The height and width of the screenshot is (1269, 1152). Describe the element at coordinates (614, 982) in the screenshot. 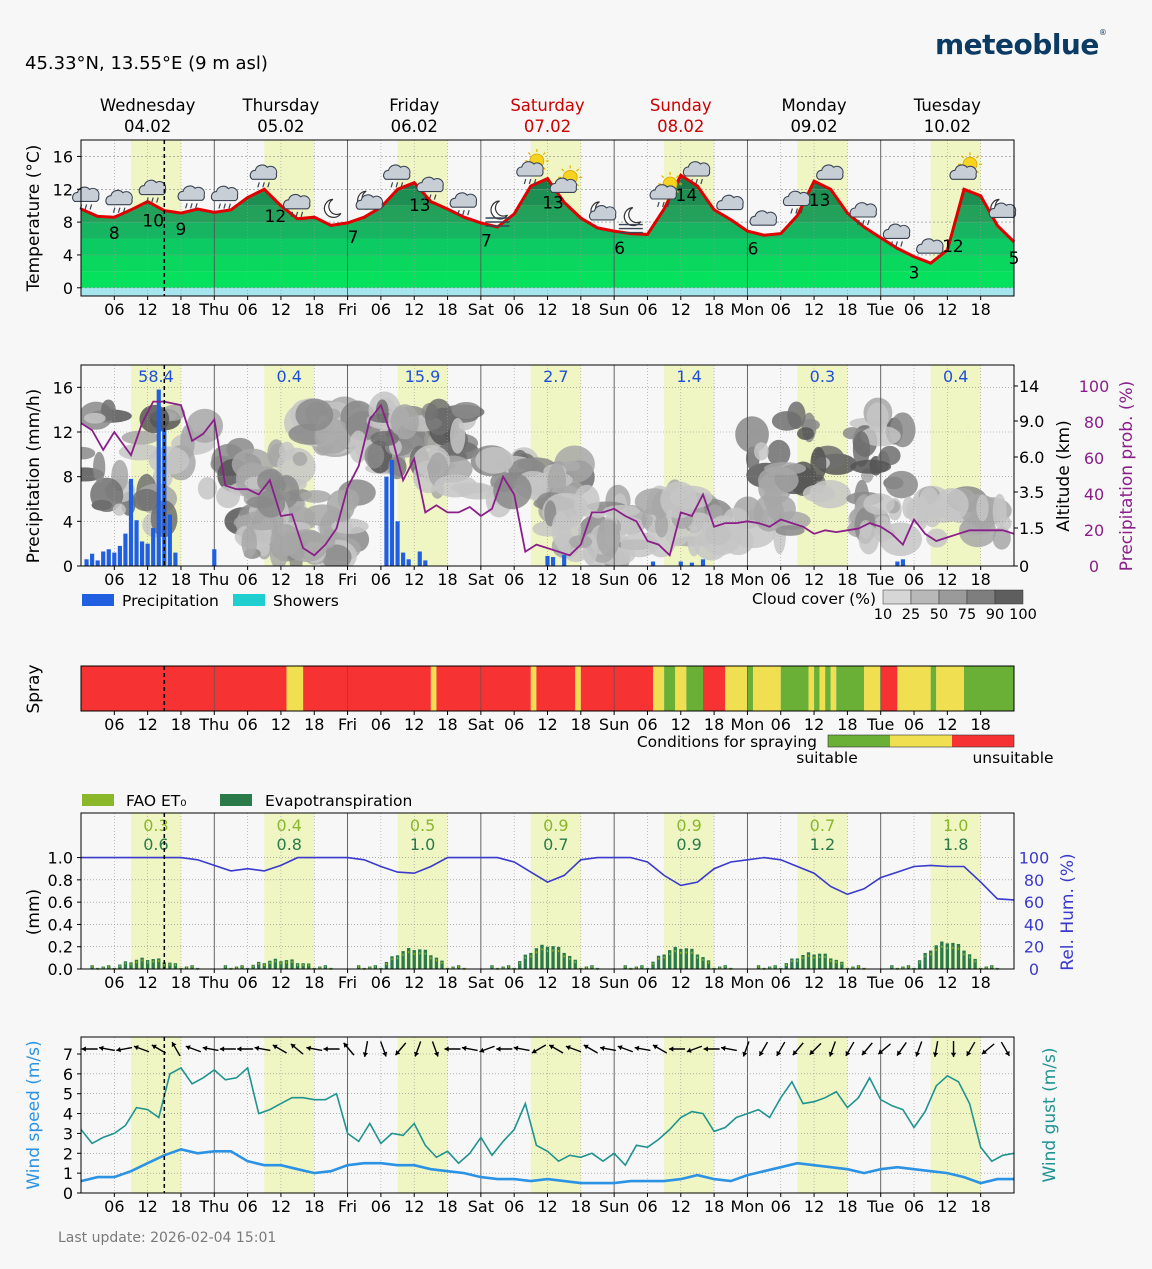

I see `x-tick-label: Sun` at that location.